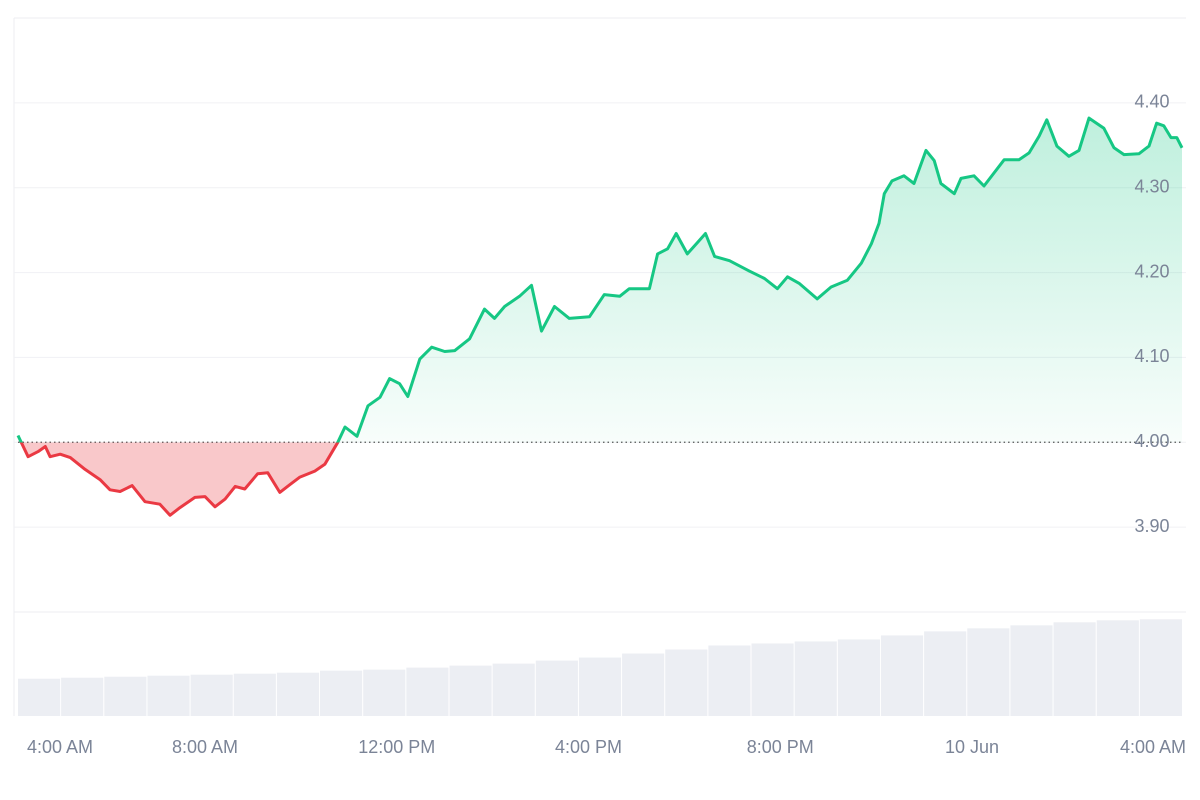 This screenshot has height=800, width=1200. What do you see at coordinates (1151, 186) in the screenshot?
I see `y-tick-label: 4.30` at bounding box center [1151, 186].